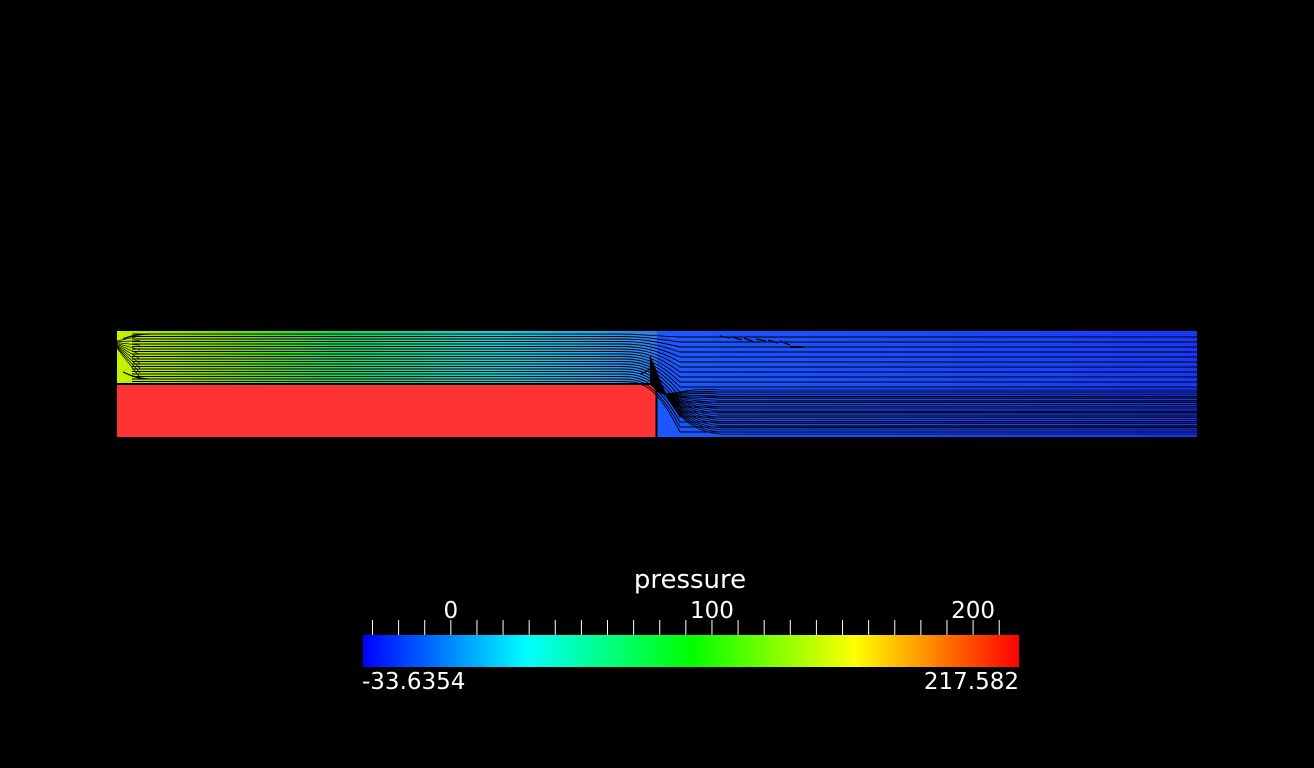 This screenshot has width=1314, height=768. What do you see at coordinates (451, 611) in the screenshot?
I see `colorbar-tick-label: 0` at bounding box center [451, 611].